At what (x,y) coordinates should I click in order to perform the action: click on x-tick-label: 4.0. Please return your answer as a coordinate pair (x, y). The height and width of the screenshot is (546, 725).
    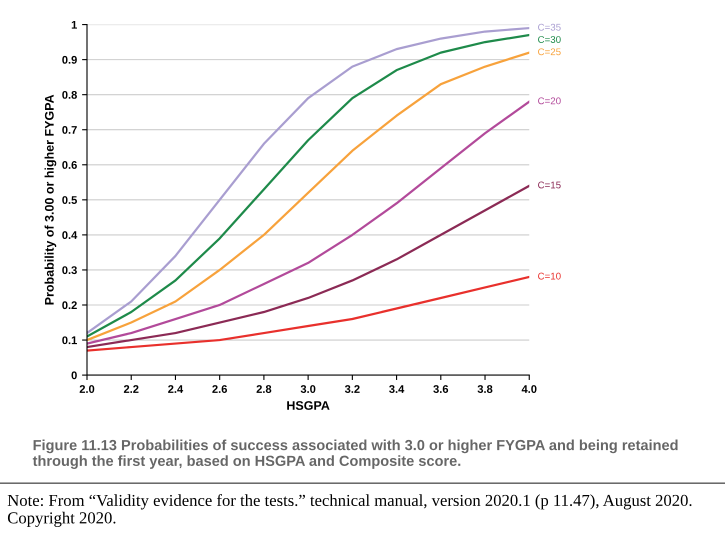
    Looking at the image, I should click on (529, 389).